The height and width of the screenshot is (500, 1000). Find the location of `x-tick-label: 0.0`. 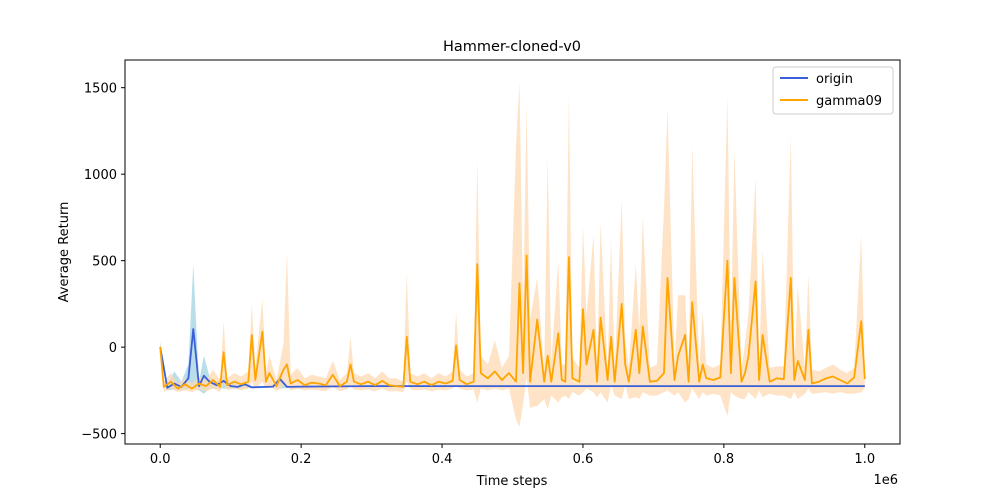

x-tick-label: 0.0 is located at coordinates (160, 459).